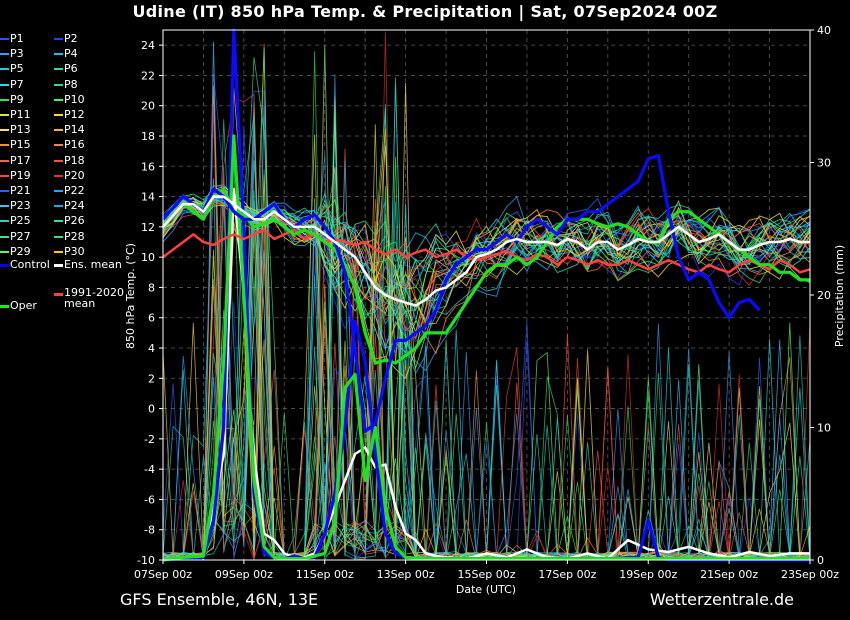  I want to click on y-tick-label: 0, so click(151, 409).